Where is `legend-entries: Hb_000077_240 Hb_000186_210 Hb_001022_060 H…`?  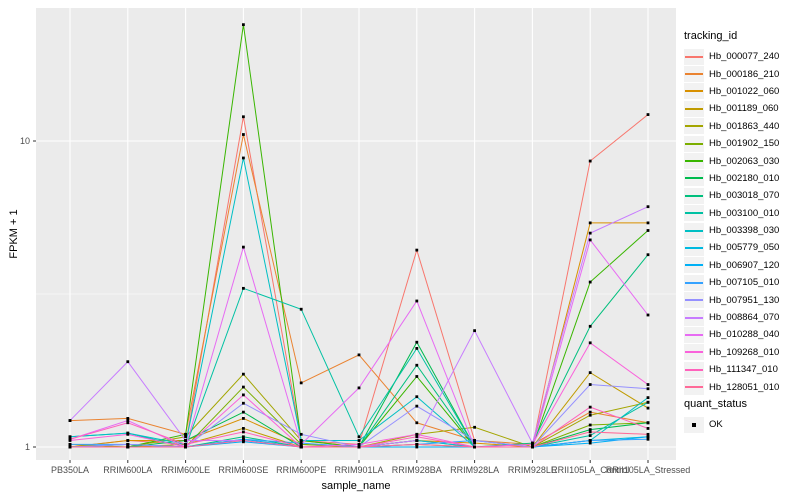
legend-entries: Hb_000077_240 Hb_000186_210 Hb_001022_060 H… is located at coordinates (741, 222).